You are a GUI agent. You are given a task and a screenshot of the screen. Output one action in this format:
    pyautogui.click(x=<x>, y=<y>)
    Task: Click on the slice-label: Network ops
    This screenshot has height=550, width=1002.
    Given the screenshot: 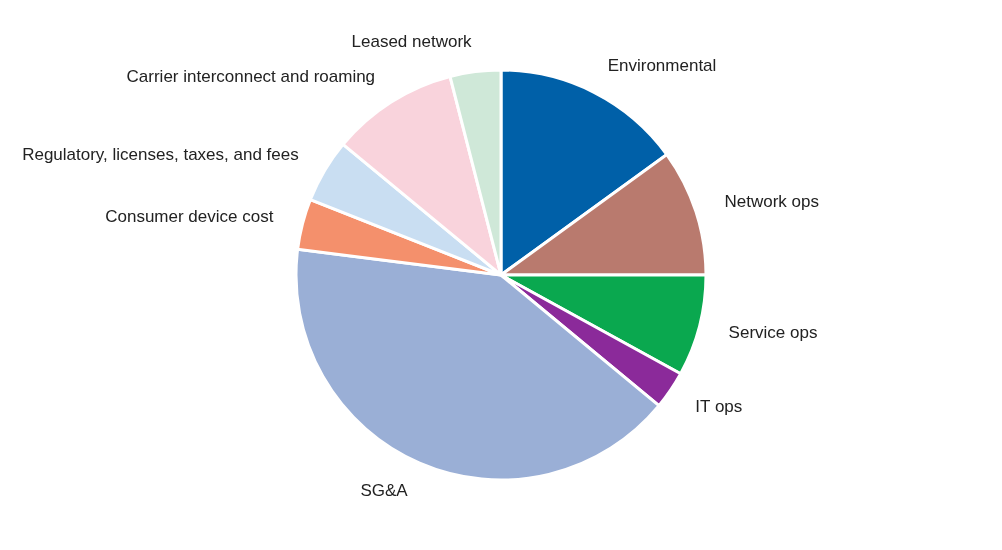 What is the action you would take?
    pyautogui.click(x=771, y=202)
    